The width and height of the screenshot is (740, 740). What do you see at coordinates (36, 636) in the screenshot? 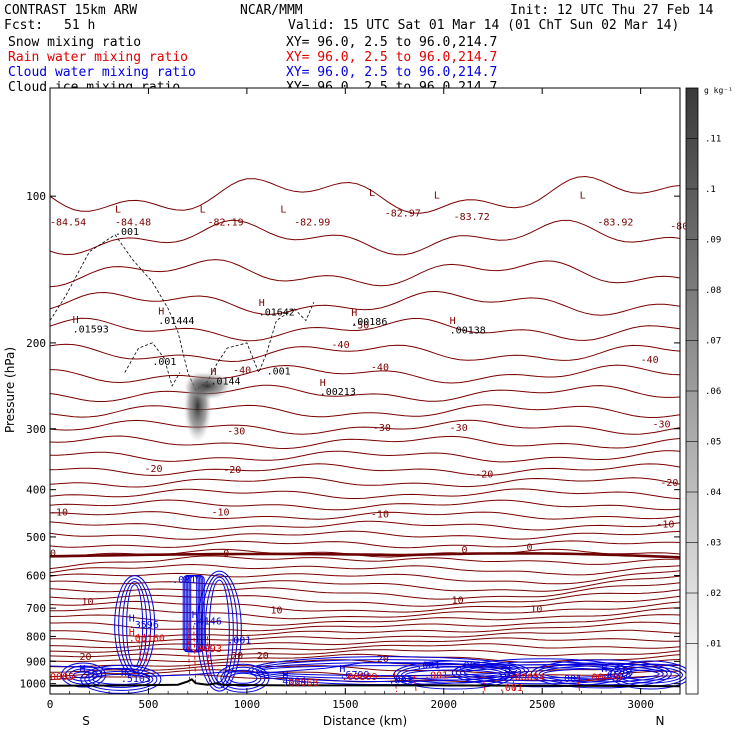
I see `y-tick-label: 800` at bounding box center [36, 636].